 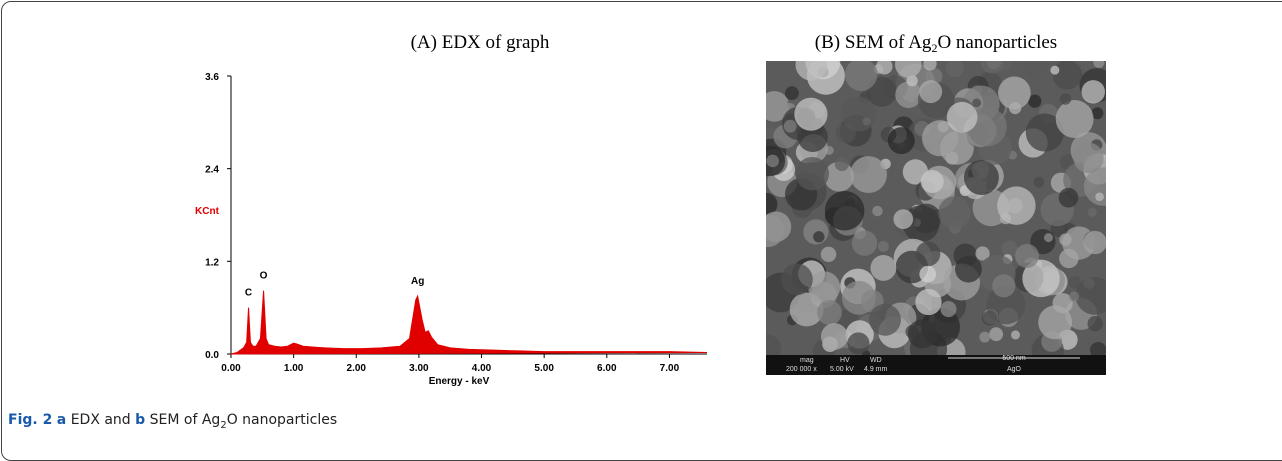 What do you see at coordinates (30, 420) in the screenshot?
I see `caption-label: Fig. 2` at bounding box center [30, 420].